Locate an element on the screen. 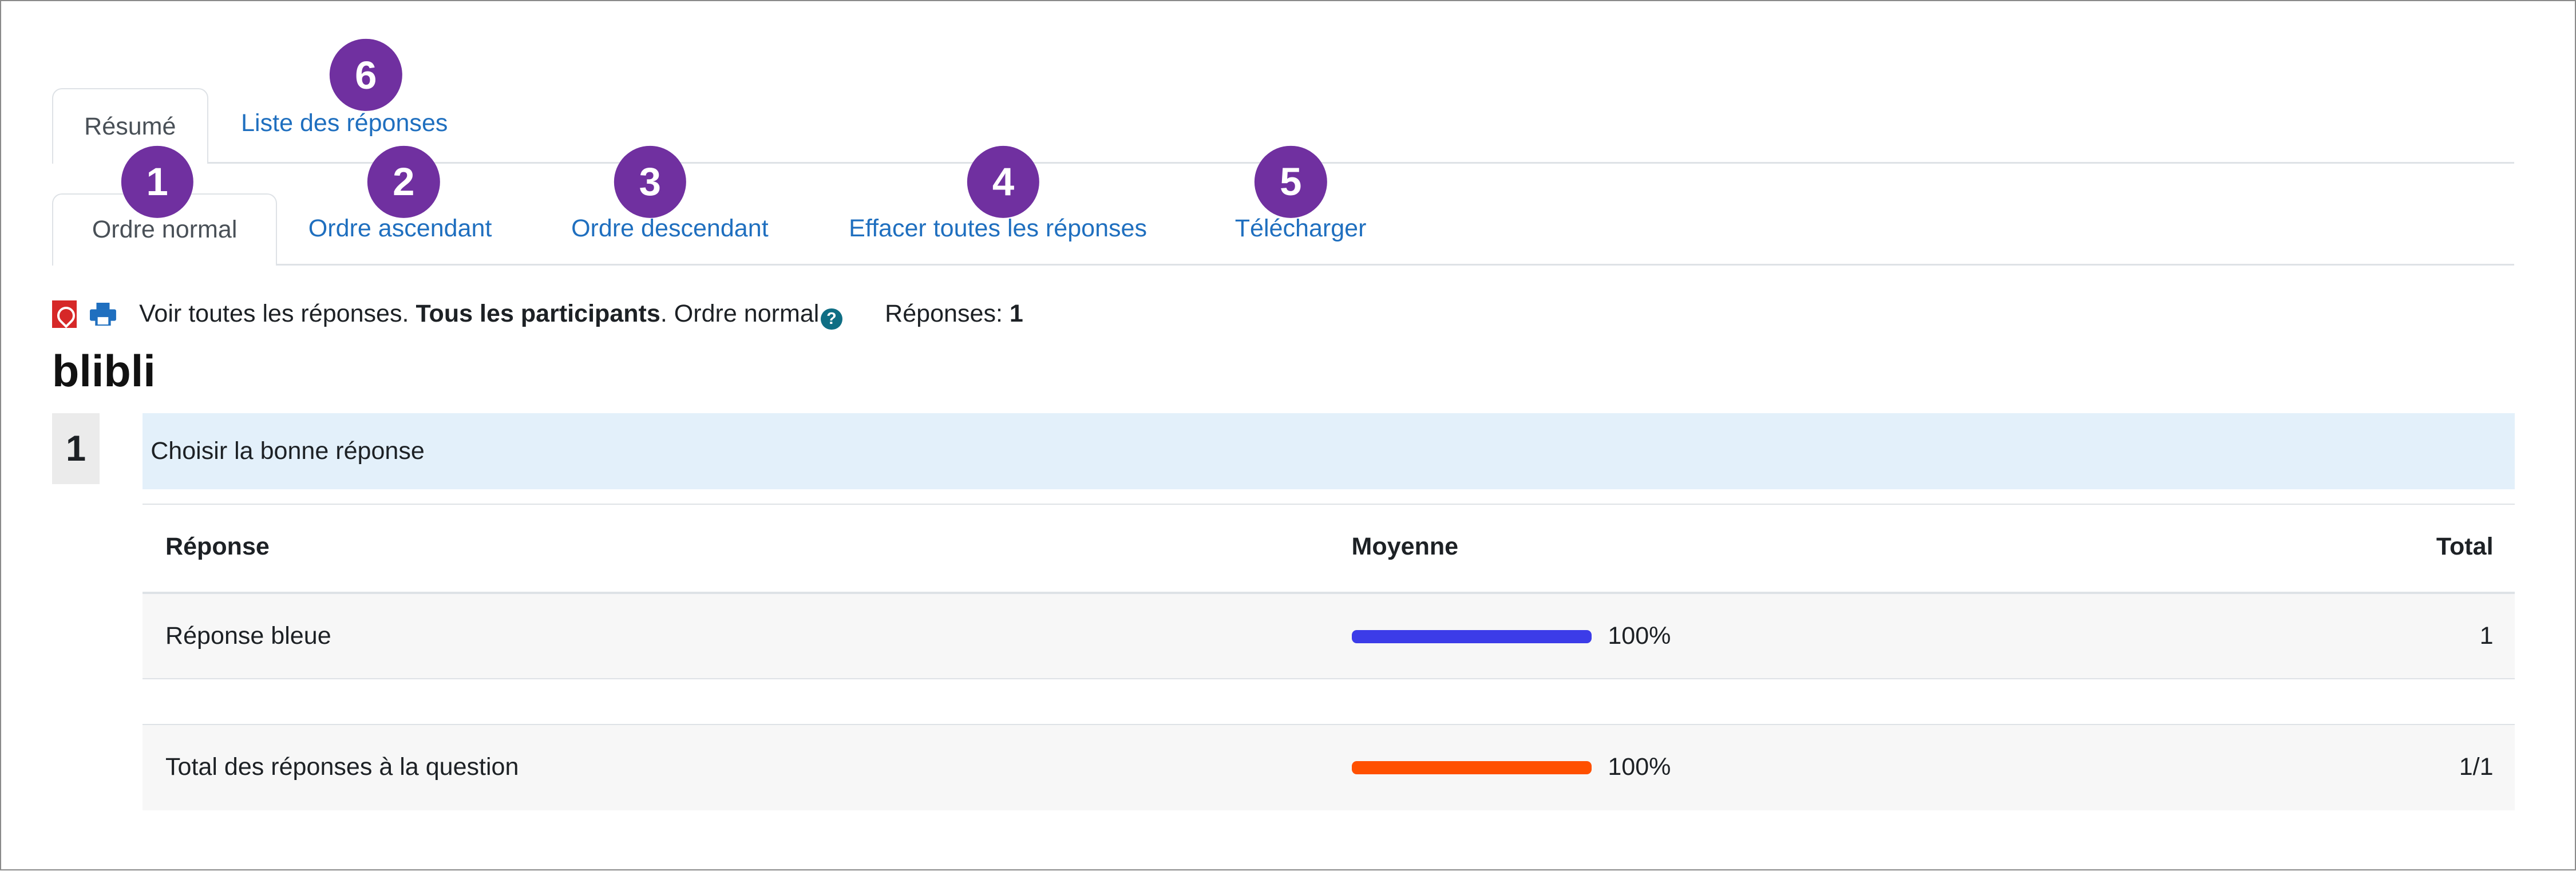  callout-badge-4: 4 is located at coordinates (1003, 181).